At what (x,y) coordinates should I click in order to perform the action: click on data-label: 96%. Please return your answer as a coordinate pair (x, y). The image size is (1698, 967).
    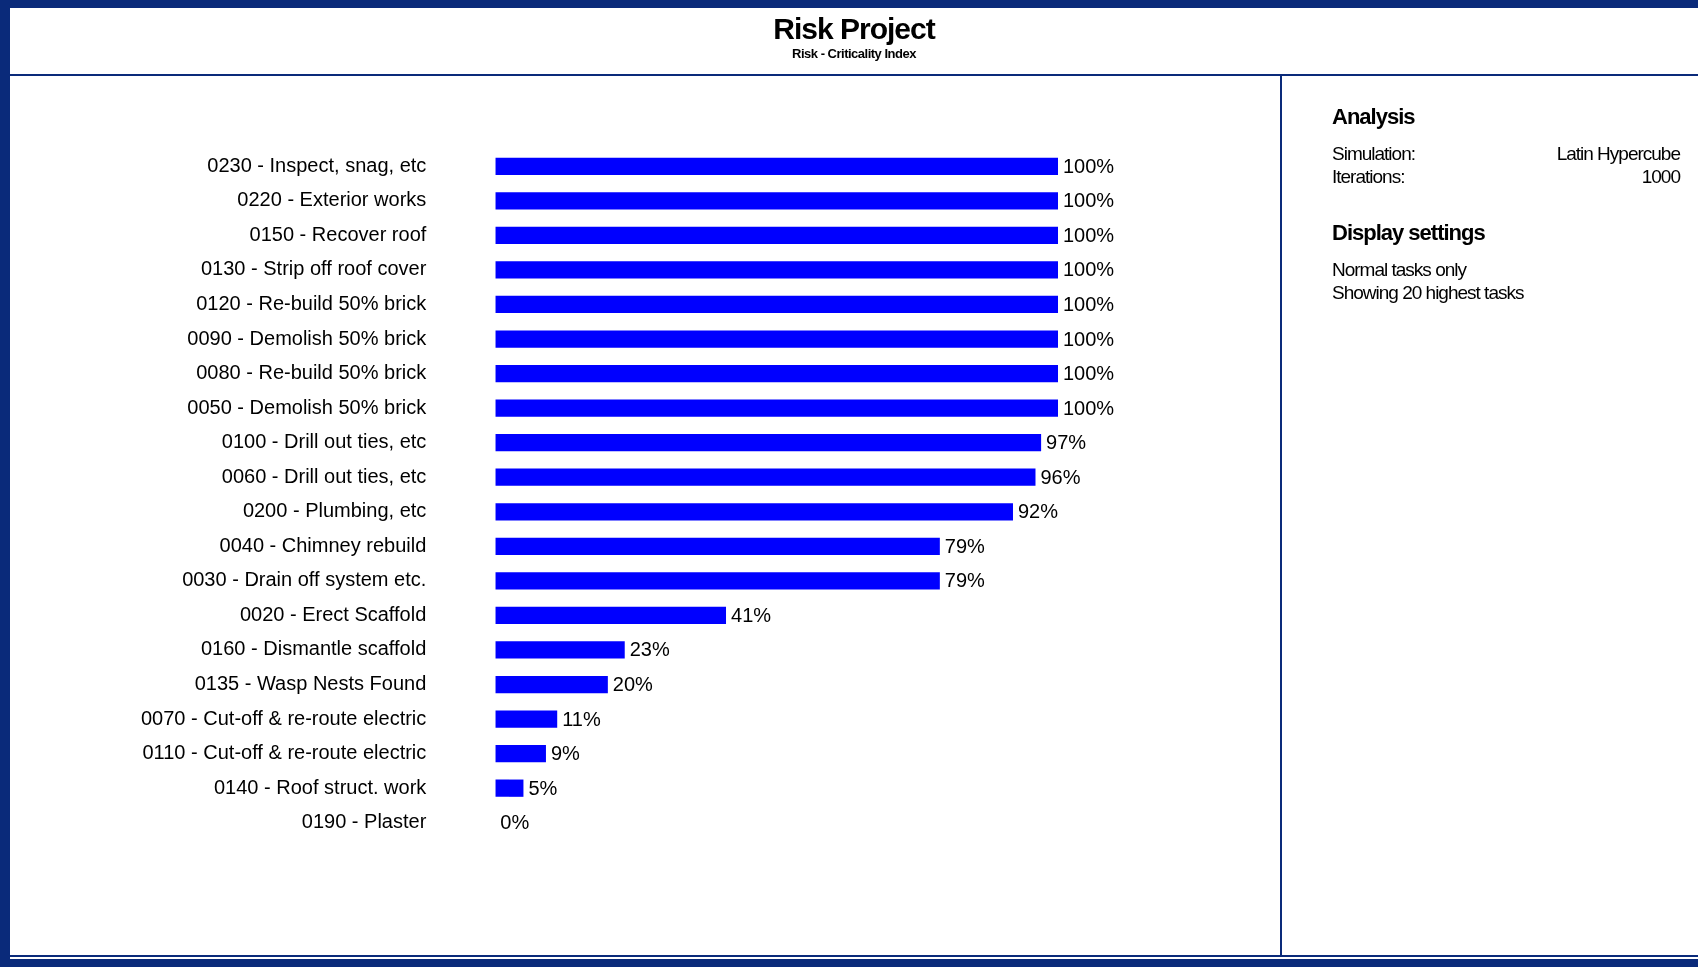
    Looking at the image, I should click on (1060, 476).